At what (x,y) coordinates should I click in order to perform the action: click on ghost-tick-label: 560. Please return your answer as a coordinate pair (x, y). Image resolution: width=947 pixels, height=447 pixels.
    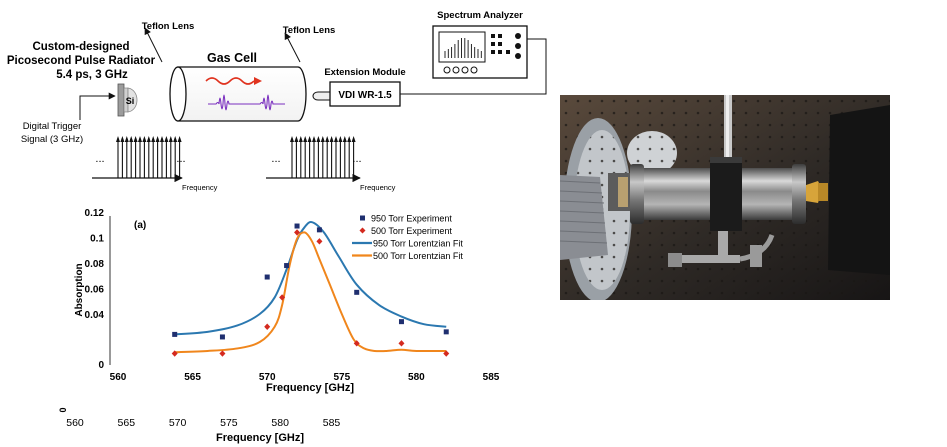
    Looking at the image, I should click on (75, 423).